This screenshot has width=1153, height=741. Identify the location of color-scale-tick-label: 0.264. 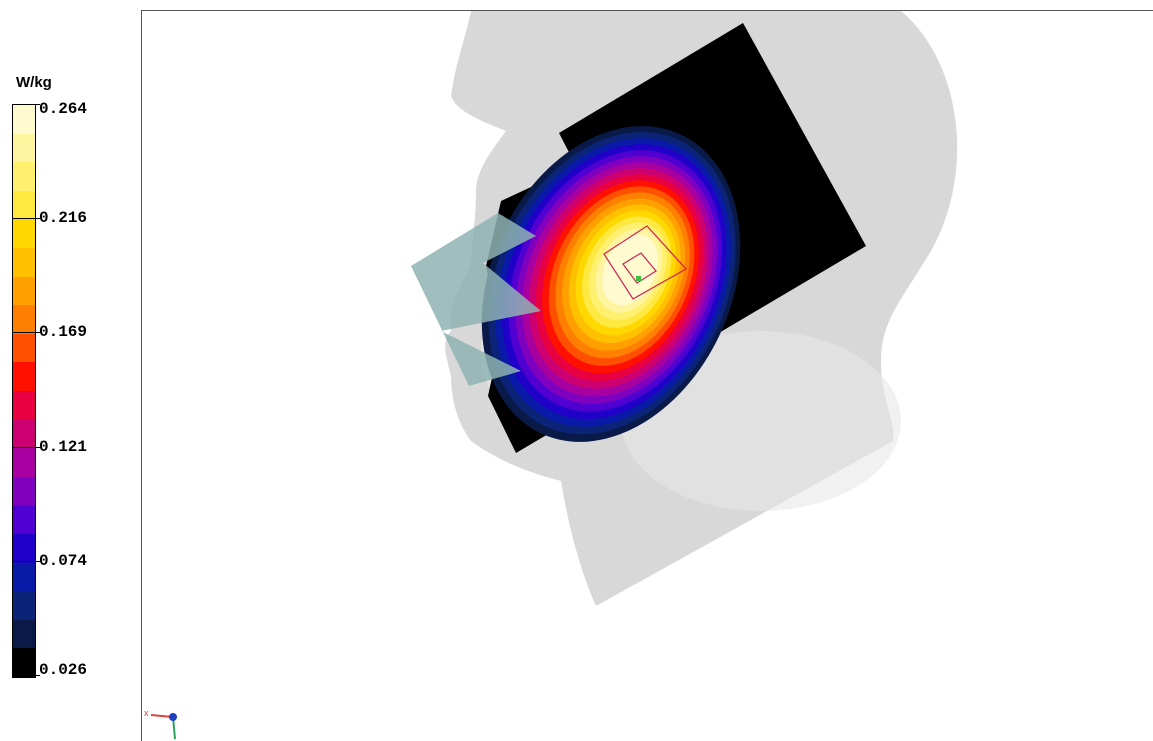
(63, 109).